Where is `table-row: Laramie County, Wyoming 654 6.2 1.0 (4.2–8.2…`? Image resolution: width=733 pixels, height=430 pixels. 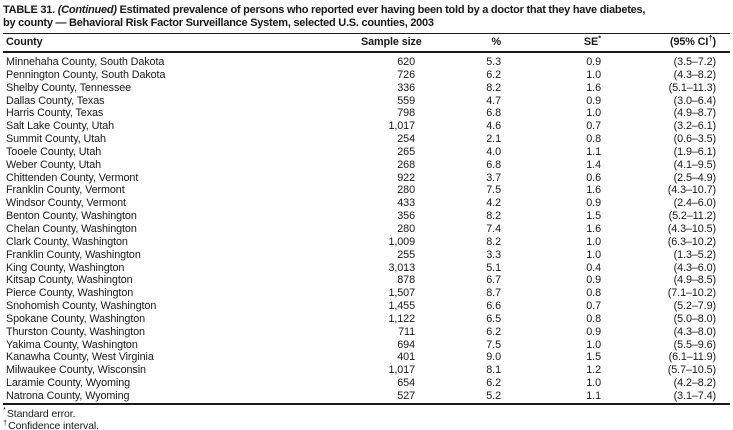
table-row: Laramie County, Wyoming 654 6.2 1.0 (4.2–8.2… is located at coordinates (366, 383).